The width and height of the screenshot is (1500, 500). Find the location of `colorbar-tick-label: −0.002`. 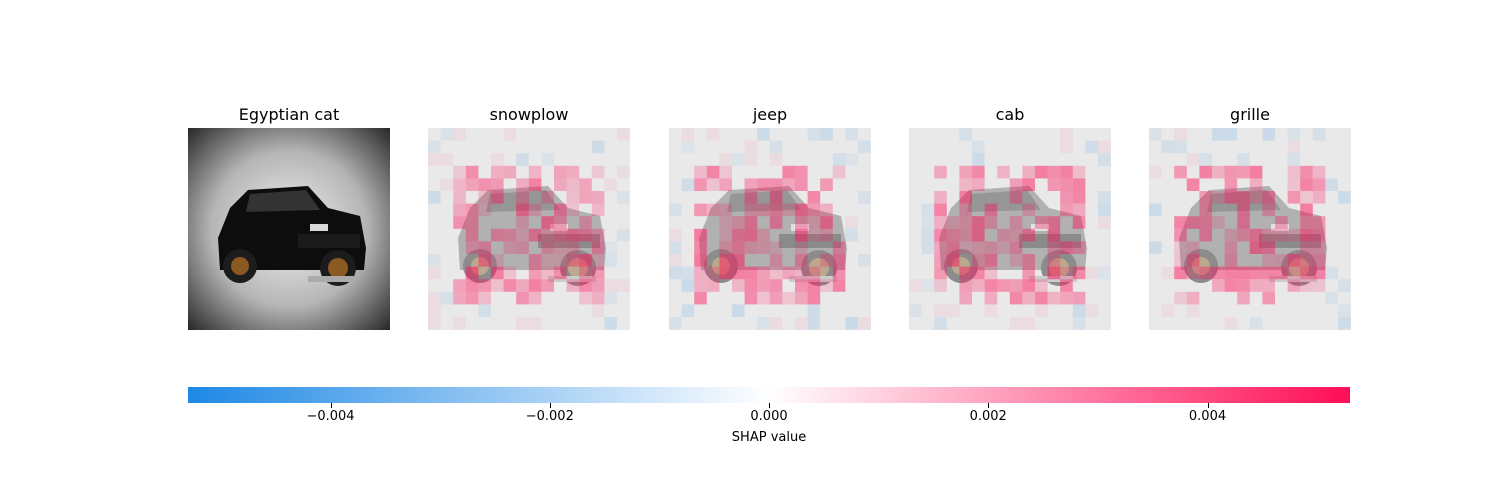

colorbar-tick-label: −0.002 is located at coordinates (549, 416).